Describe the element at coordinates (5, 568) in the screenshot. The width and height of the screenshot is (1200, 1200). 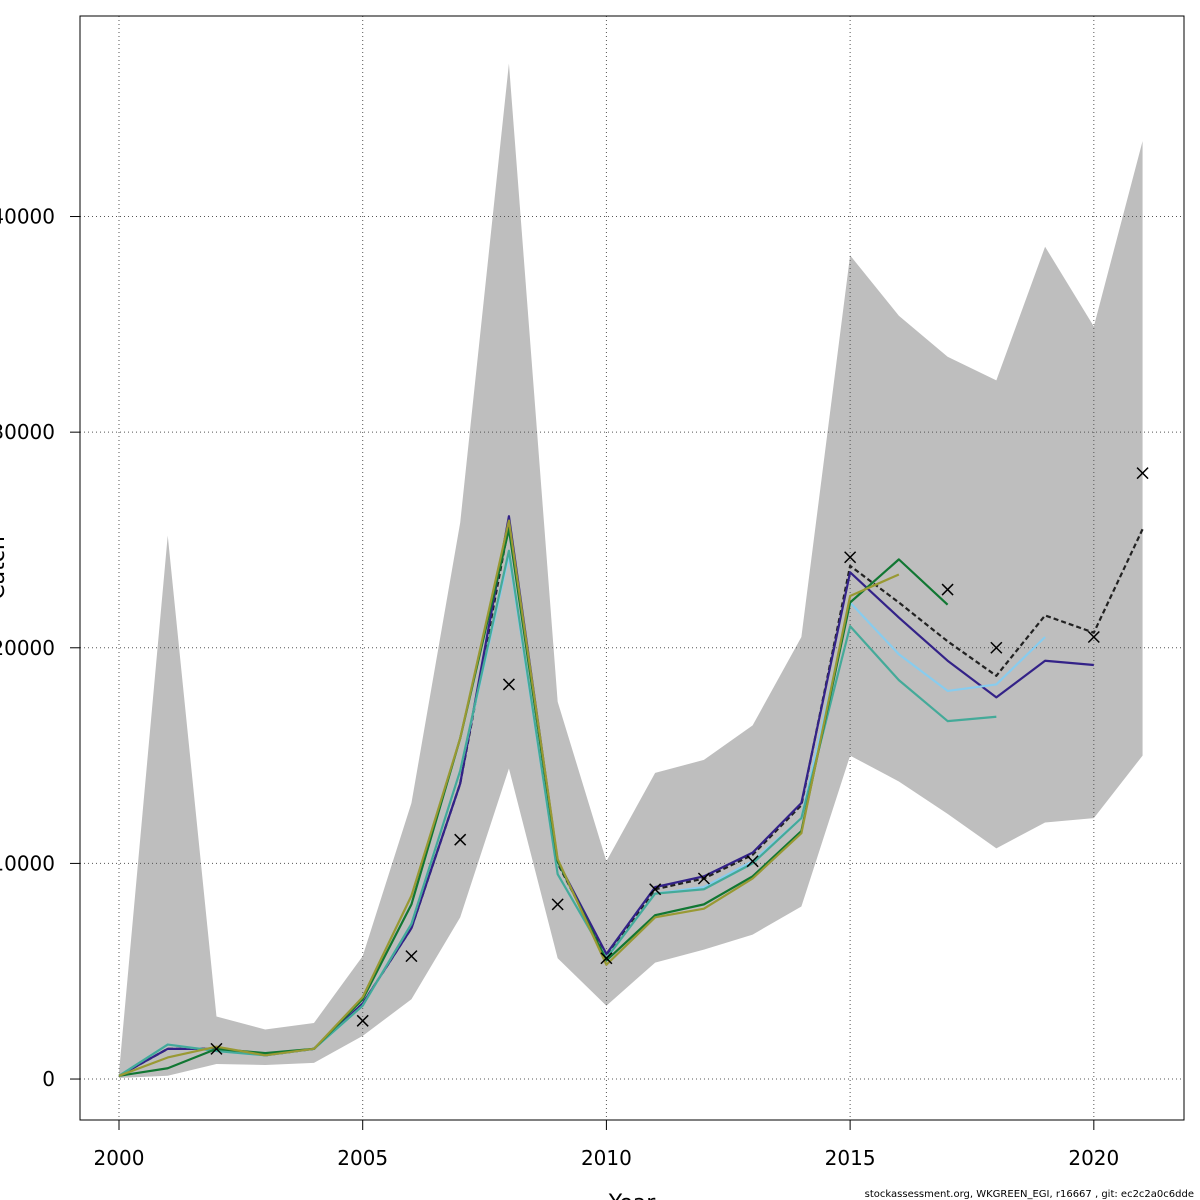
I see `y-axis-title: Catch` at that location.